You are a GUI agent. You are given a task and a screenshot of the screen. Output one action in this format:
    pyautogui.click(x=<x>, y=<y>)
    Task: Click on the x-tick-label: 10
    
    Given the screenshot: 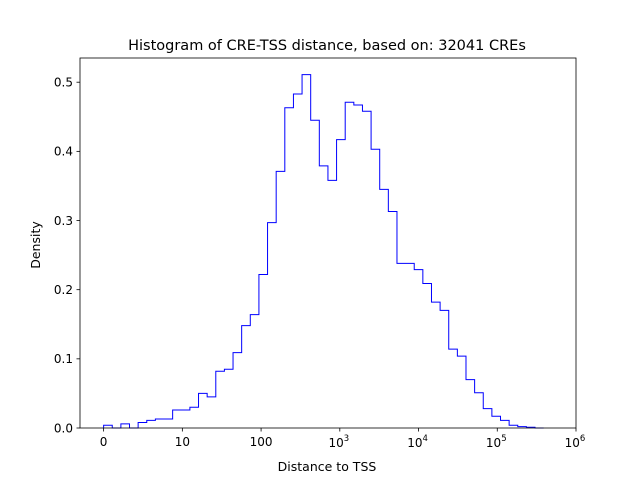 What is the action you would take?
    pyautogui.click(x=182, y=442)
    